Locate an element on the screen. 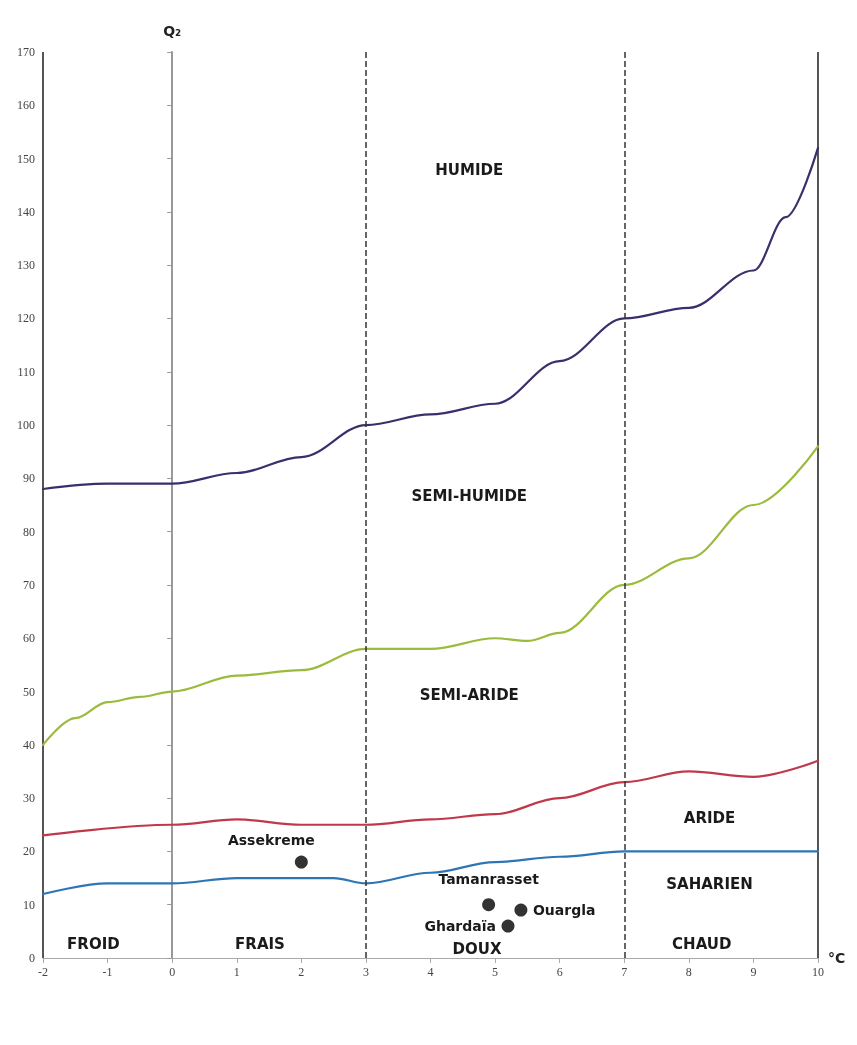 This screenshot has height=1045, width=857. y-axis-title: Q₂ is located at coordinates (172, 31).